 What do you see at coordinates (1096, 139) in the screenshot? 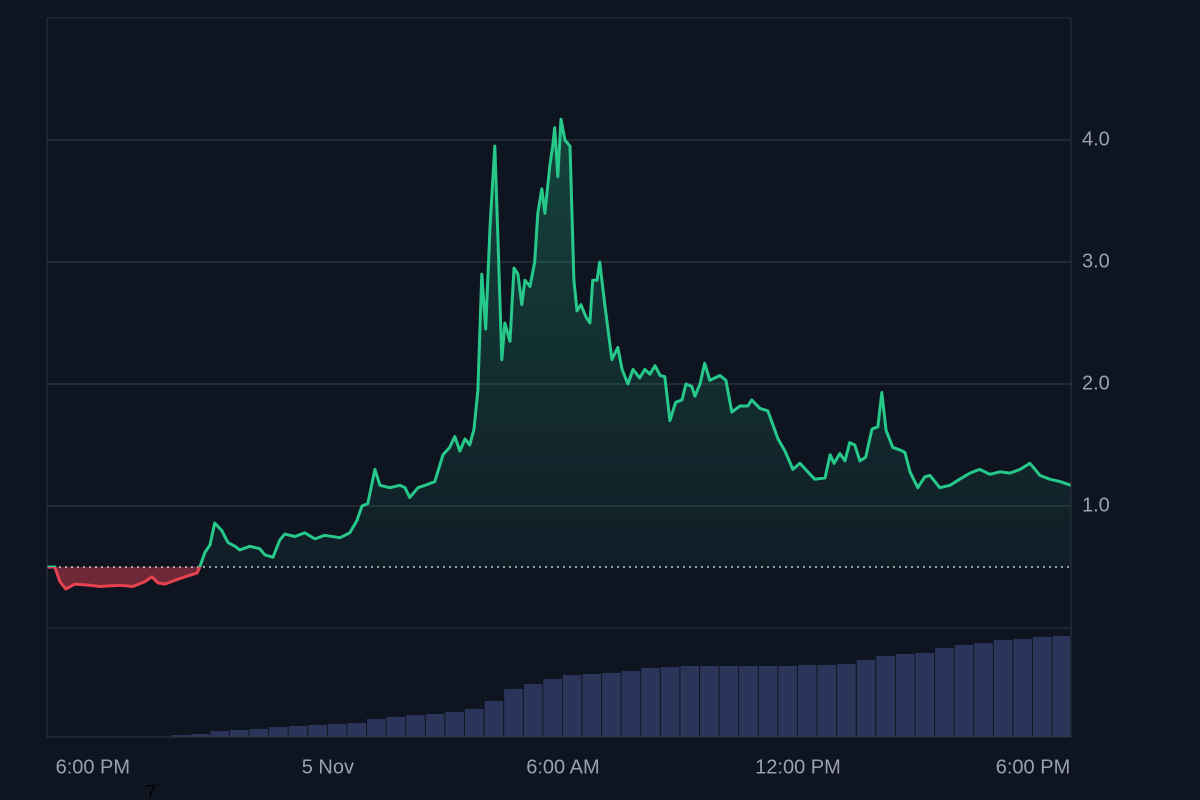
I see `y-tick-label: 4.0` at bounding box center [1096, 139].